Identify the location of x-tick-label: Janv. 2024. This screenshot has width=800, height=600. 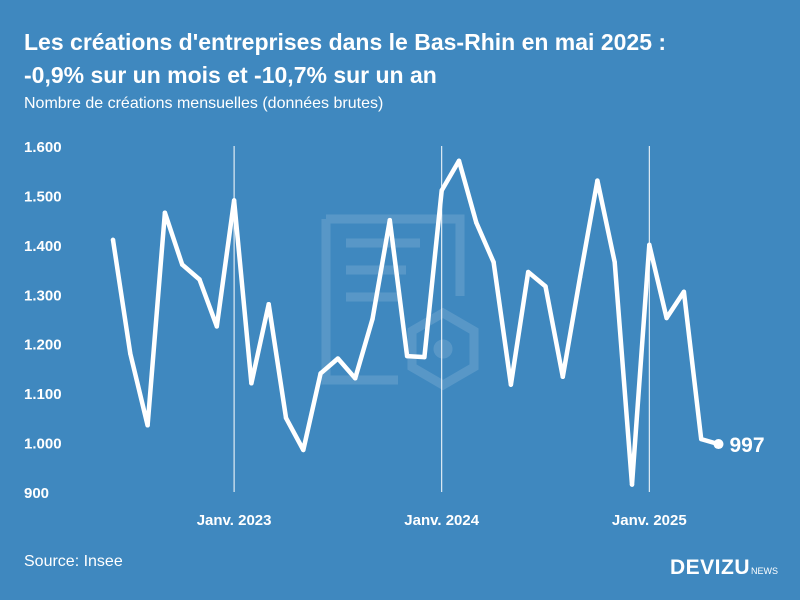
(441, 520).